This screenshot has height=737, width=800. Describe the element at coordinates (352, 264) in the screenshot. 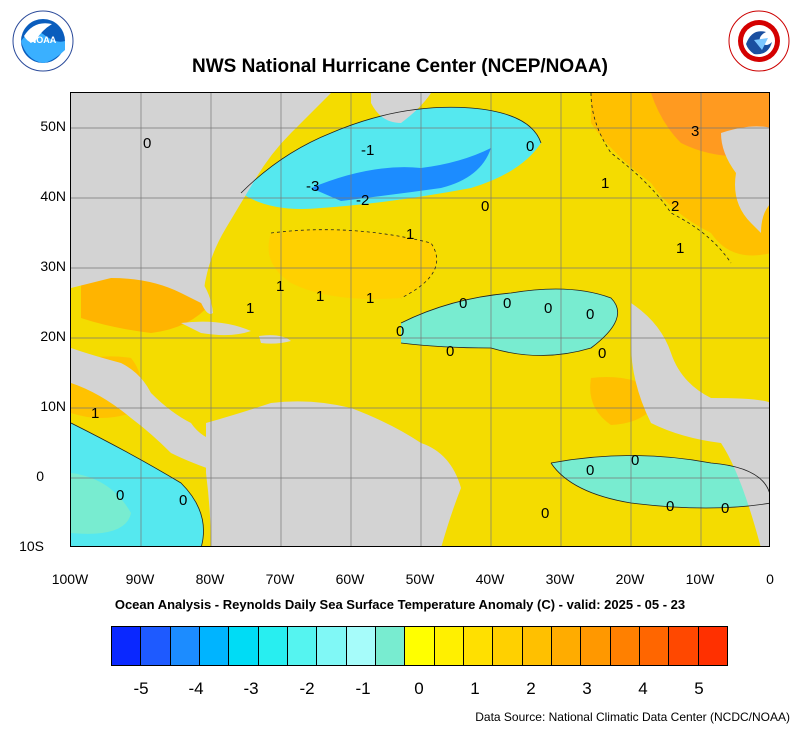

I see `warm-anomaly-central` at that location.